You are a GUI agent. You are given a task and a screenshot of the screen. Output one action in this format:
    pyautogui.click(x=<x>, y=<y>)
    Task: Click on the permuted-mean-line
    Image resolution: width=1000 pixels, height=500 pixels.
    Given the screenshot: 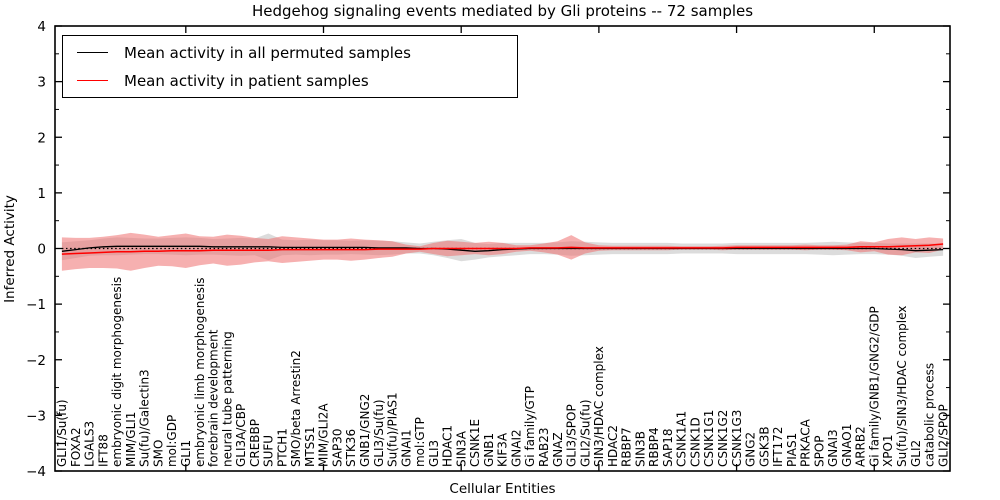 What is the action you would take?
    pyautogui.click(x=502, y=248)
    